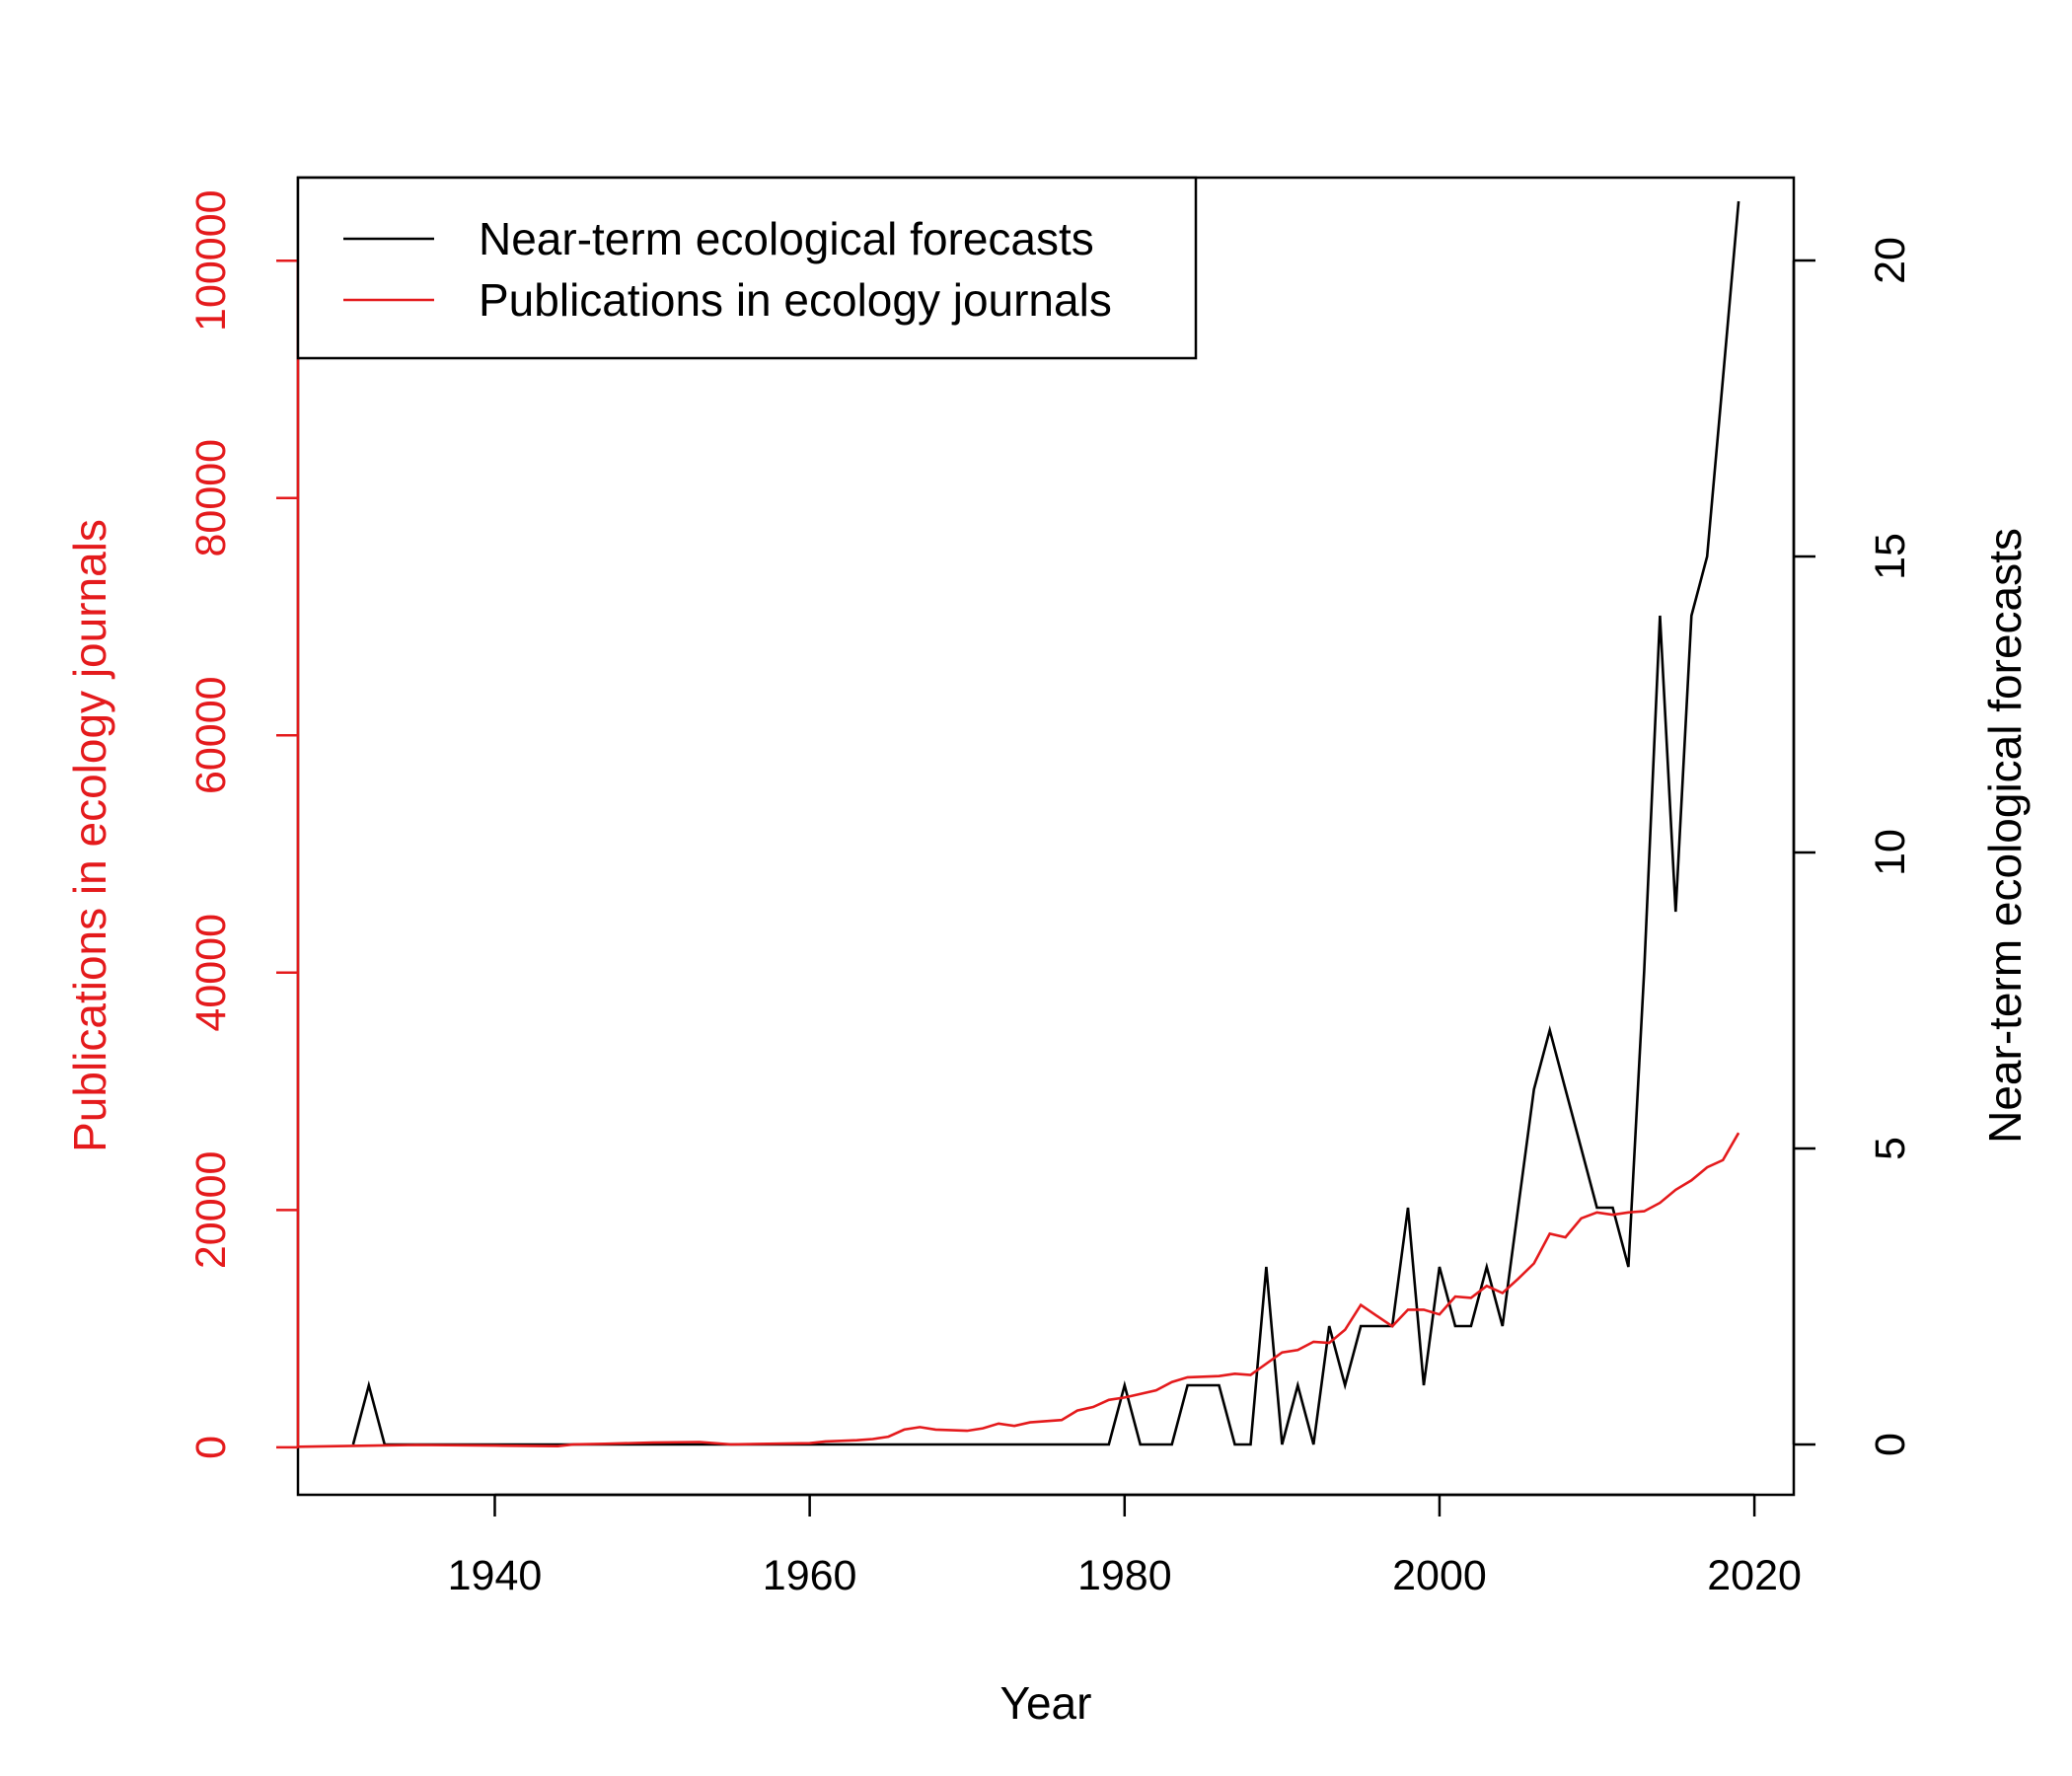 The width and height of the screenshot is (2072, 1776). What do you see at coordinates (787, 239) in the screenshot?
I see `legend-label-forecasts: Near-term ecological forecasts` at bounding box center [787, 239].